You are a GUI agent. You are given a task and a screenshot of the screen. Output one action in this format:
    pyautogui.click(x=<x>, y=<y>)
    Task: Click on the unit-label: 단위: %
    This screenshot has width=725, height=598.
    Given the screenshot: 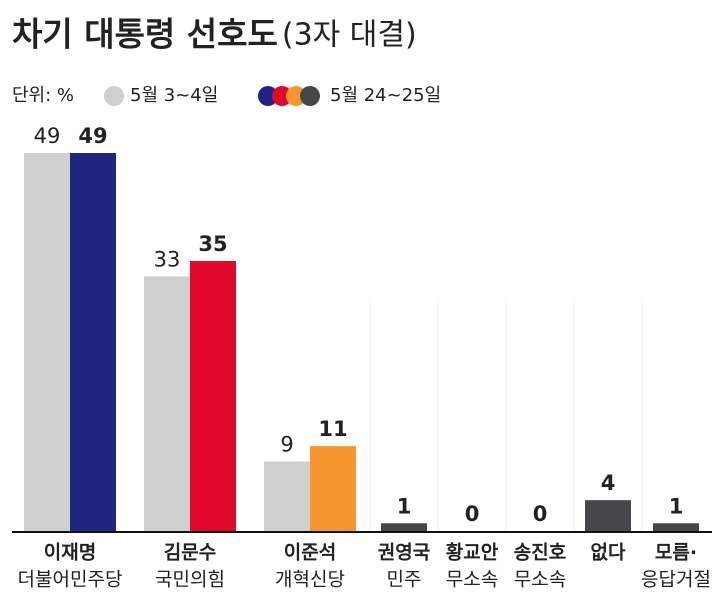 What is the action you would take?
    pyautogui.click(x=43, y=95)
    